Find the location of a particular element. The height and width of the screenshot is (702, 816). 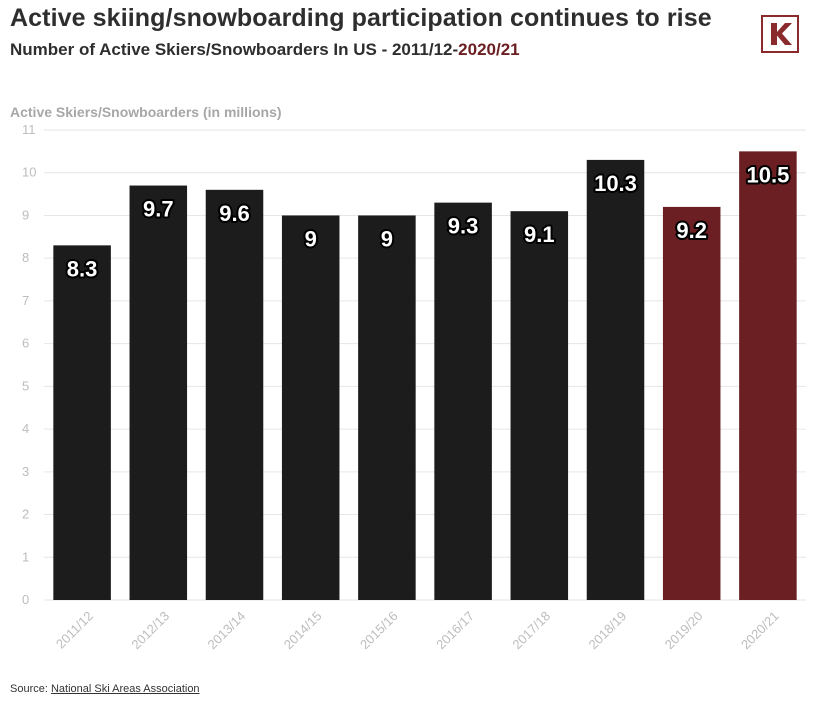

y-tick-label: 4 is located at coordinates (25, 428).